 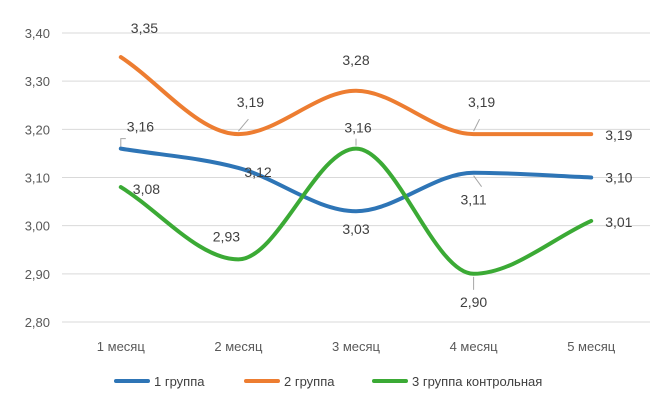 I want to click on x-axis: 1 месяц 2 месяц 3 месяц 4 месяц 5 месяц, so click(x=356, y=346).